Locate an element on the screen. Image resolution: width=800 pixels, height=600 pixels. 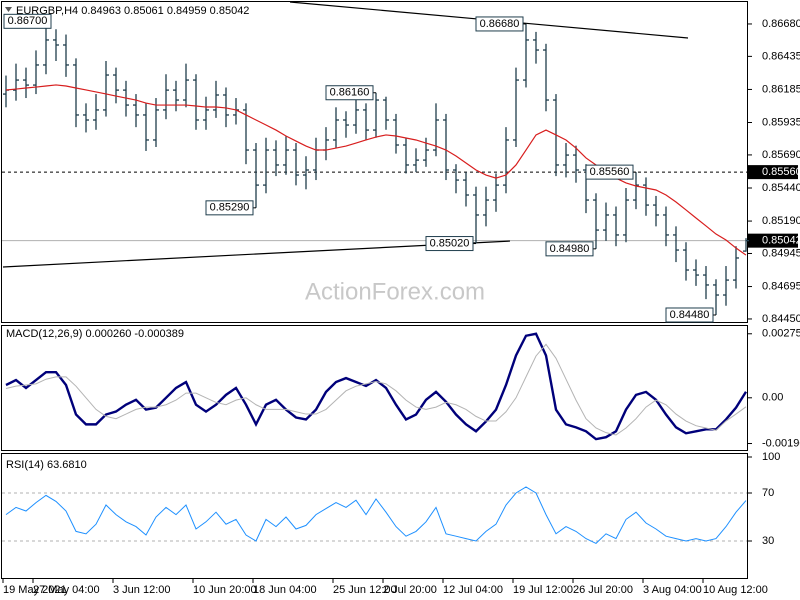
watermark: ActionForex.com is located at coordinates (395, 291).